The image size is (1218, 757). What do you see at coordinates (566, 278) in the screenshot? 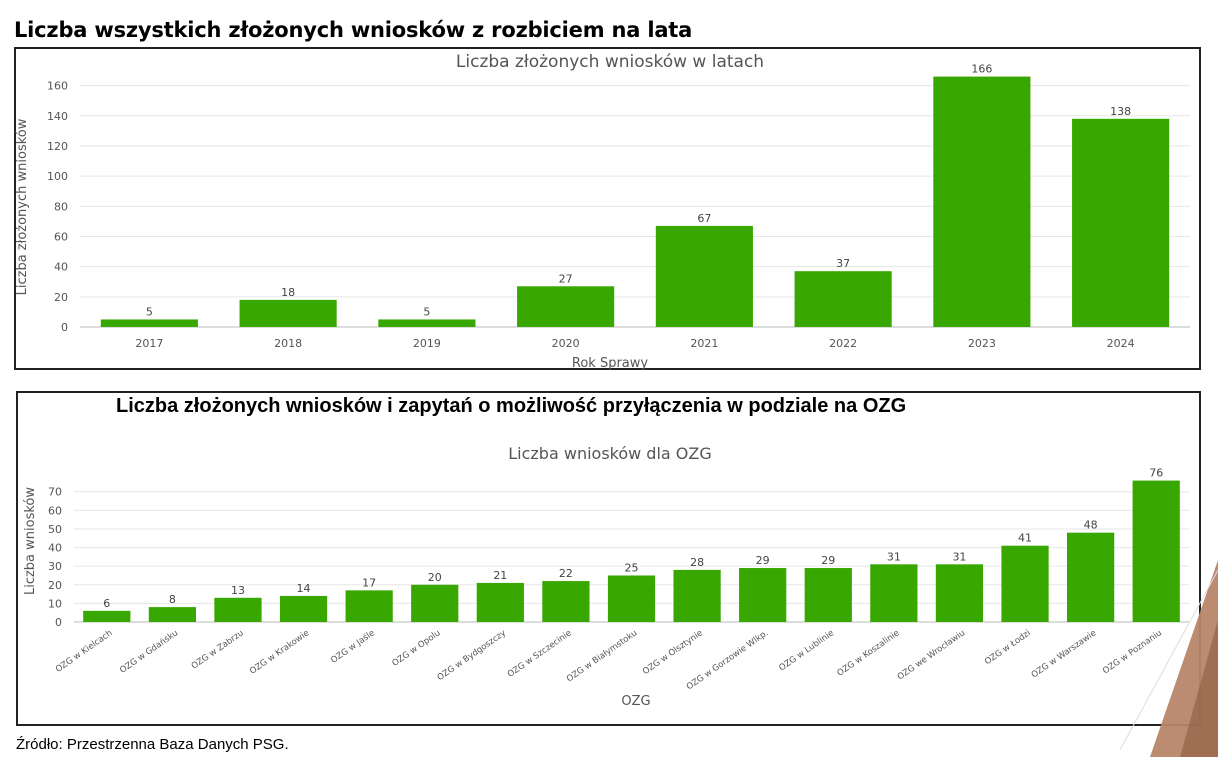
I see `data-label: 27` at bounding box center [566, 278].